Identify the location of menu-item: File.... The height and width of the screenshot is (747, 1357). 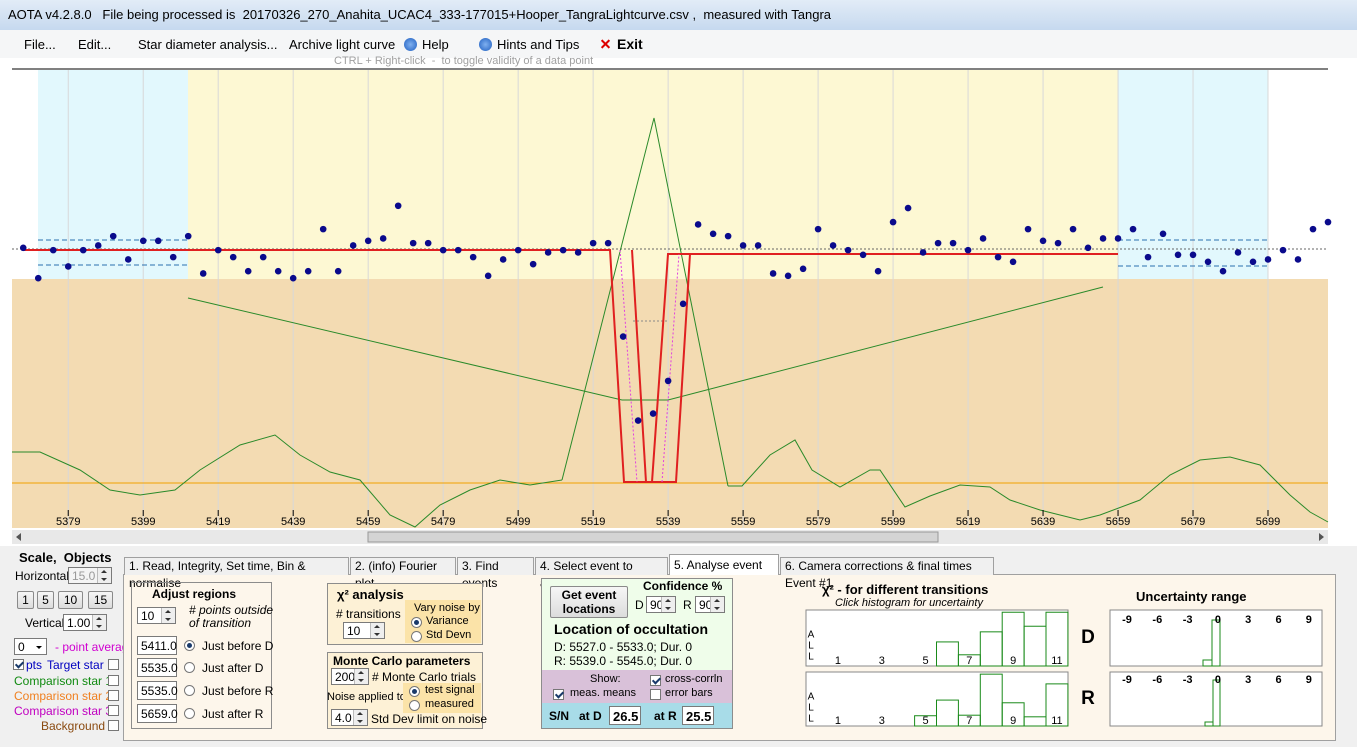
(40, 44).